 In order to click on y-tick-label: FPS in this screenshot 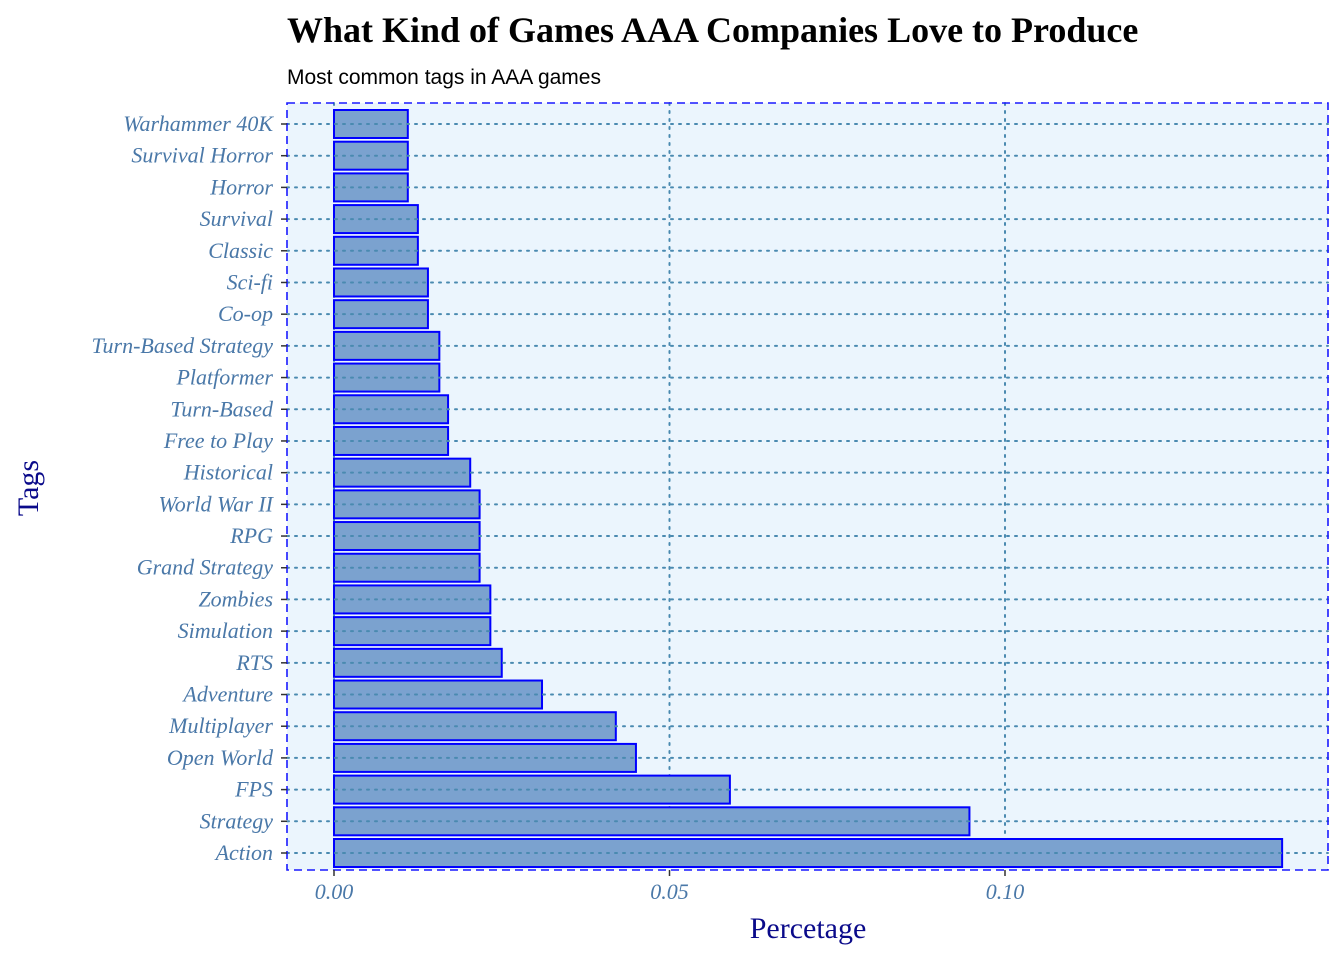, I will do `click(253, 789)`.